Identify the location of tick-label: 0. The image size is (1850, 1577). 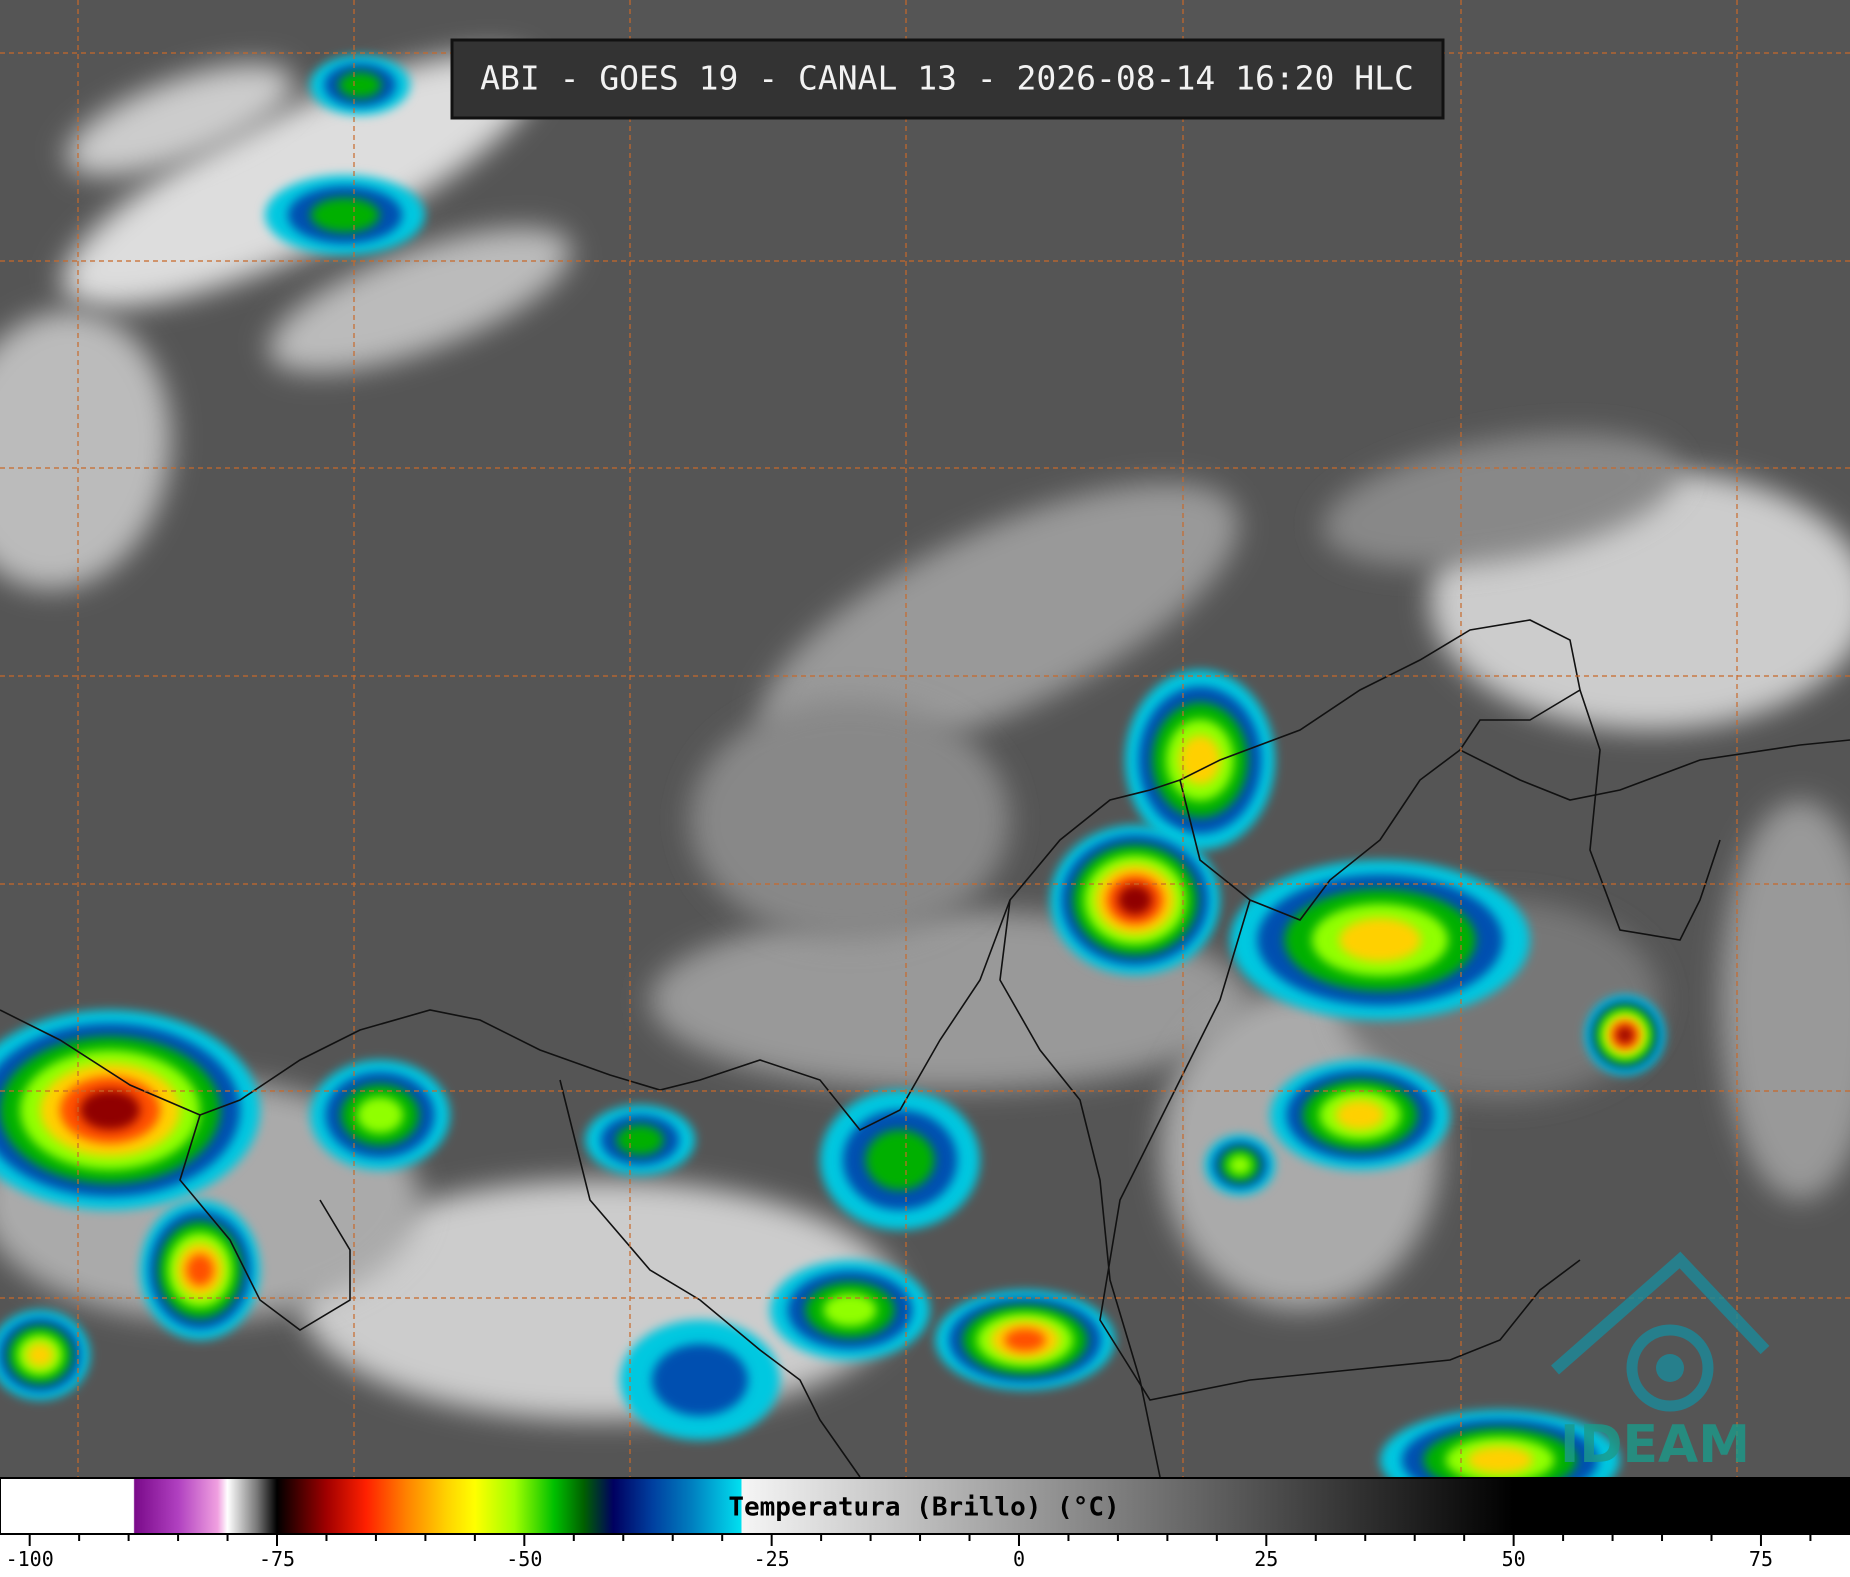
(1019, 1559).